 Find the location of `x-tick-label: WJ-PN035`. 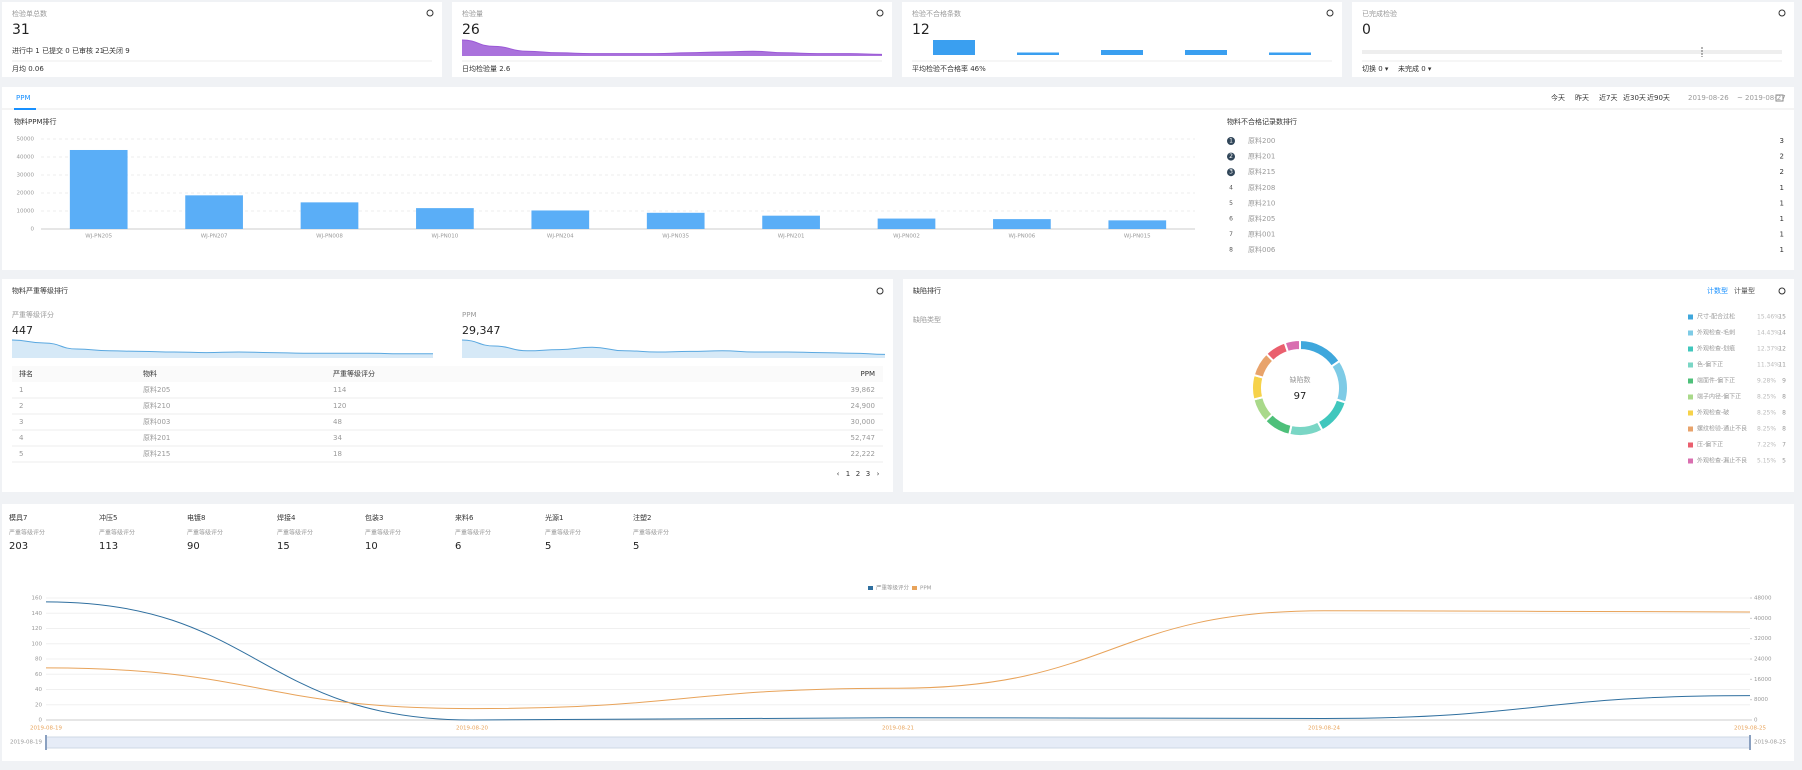

x-tick-label: WJ-PN035 is located at coordinates (675, 237).